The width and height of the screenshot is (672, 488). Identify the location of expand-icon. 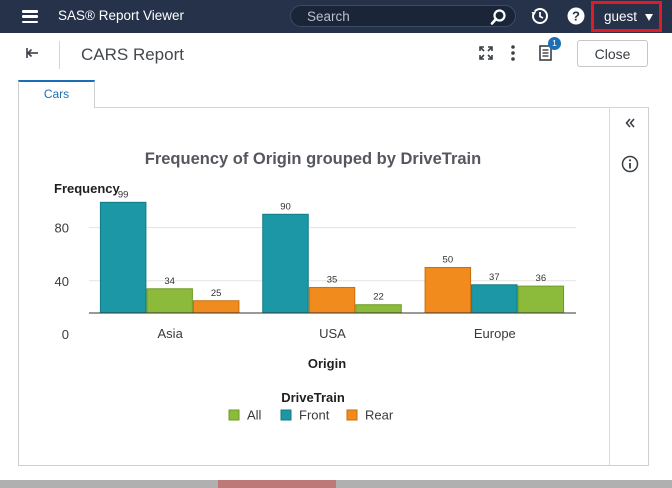
(486, 53).